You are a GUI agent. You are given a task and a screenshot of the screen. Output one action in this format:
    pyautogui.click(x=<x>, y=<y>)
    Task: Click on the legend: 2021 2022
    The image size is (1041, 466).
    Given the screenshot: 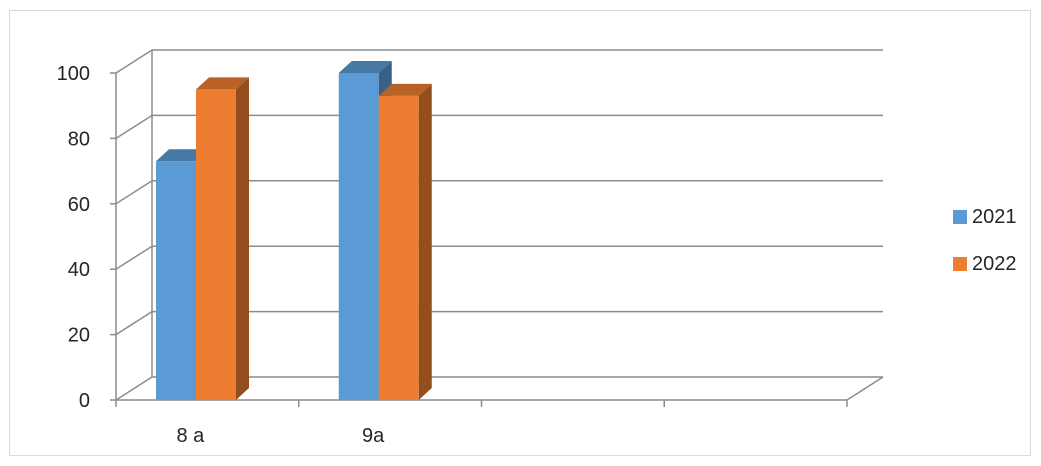 What is the action you would take?
    pyautogui.click(x=985, y=240)
    